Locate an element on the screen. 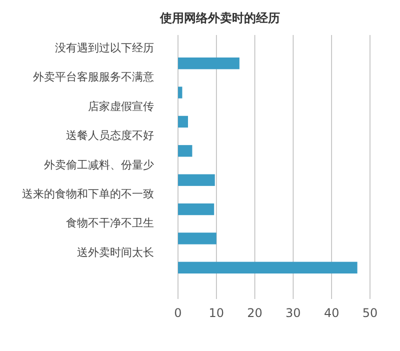 Image resolution: width=400 pixels, height=351 pixels. x-tick-label: 30 is located at coordinates (293, 313).